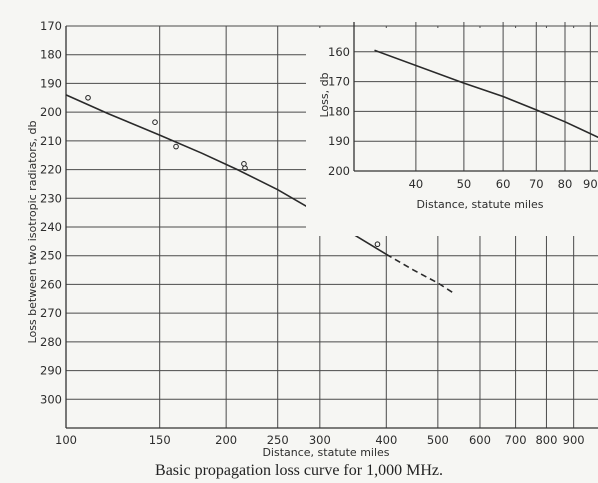  I want to click on main-x-tick-label: 700, so click(516, 440).